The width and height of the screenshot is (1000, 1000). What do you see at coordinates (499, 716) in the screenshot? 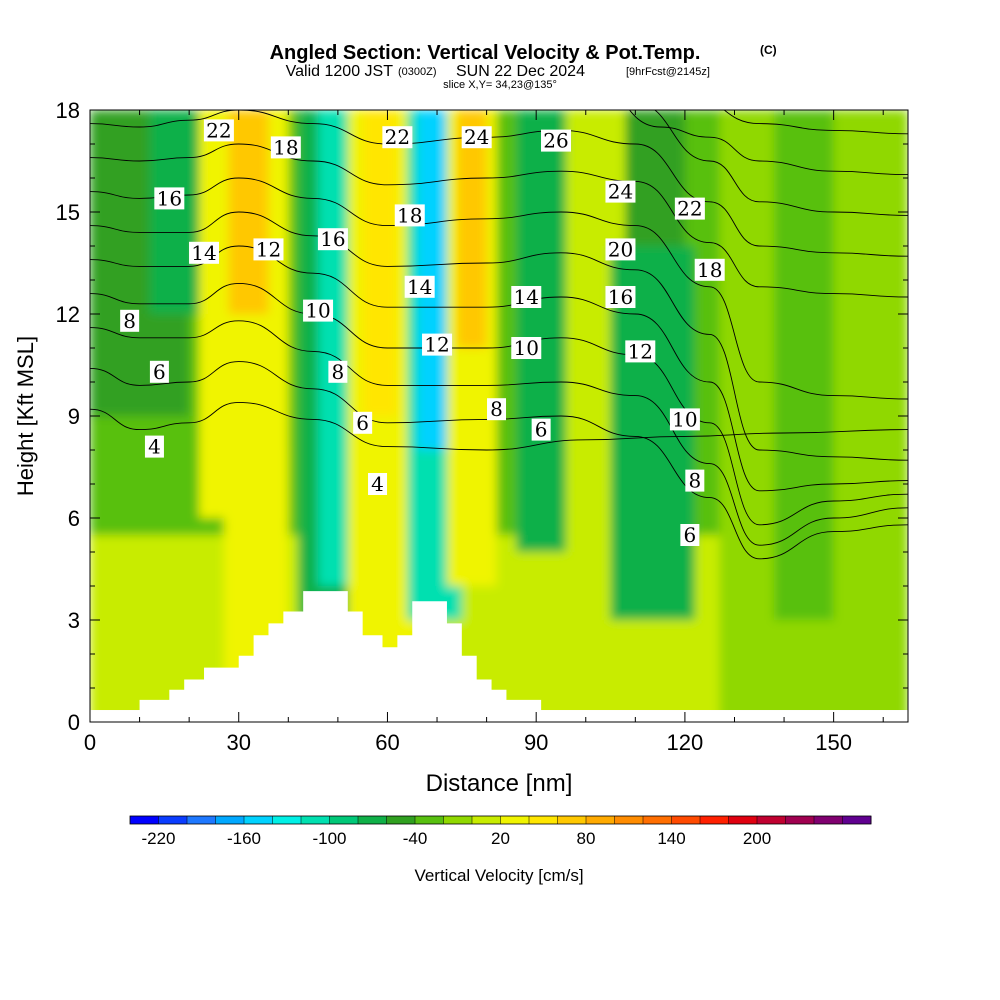
I see `terrain-base` at bounding box center [499, 716].